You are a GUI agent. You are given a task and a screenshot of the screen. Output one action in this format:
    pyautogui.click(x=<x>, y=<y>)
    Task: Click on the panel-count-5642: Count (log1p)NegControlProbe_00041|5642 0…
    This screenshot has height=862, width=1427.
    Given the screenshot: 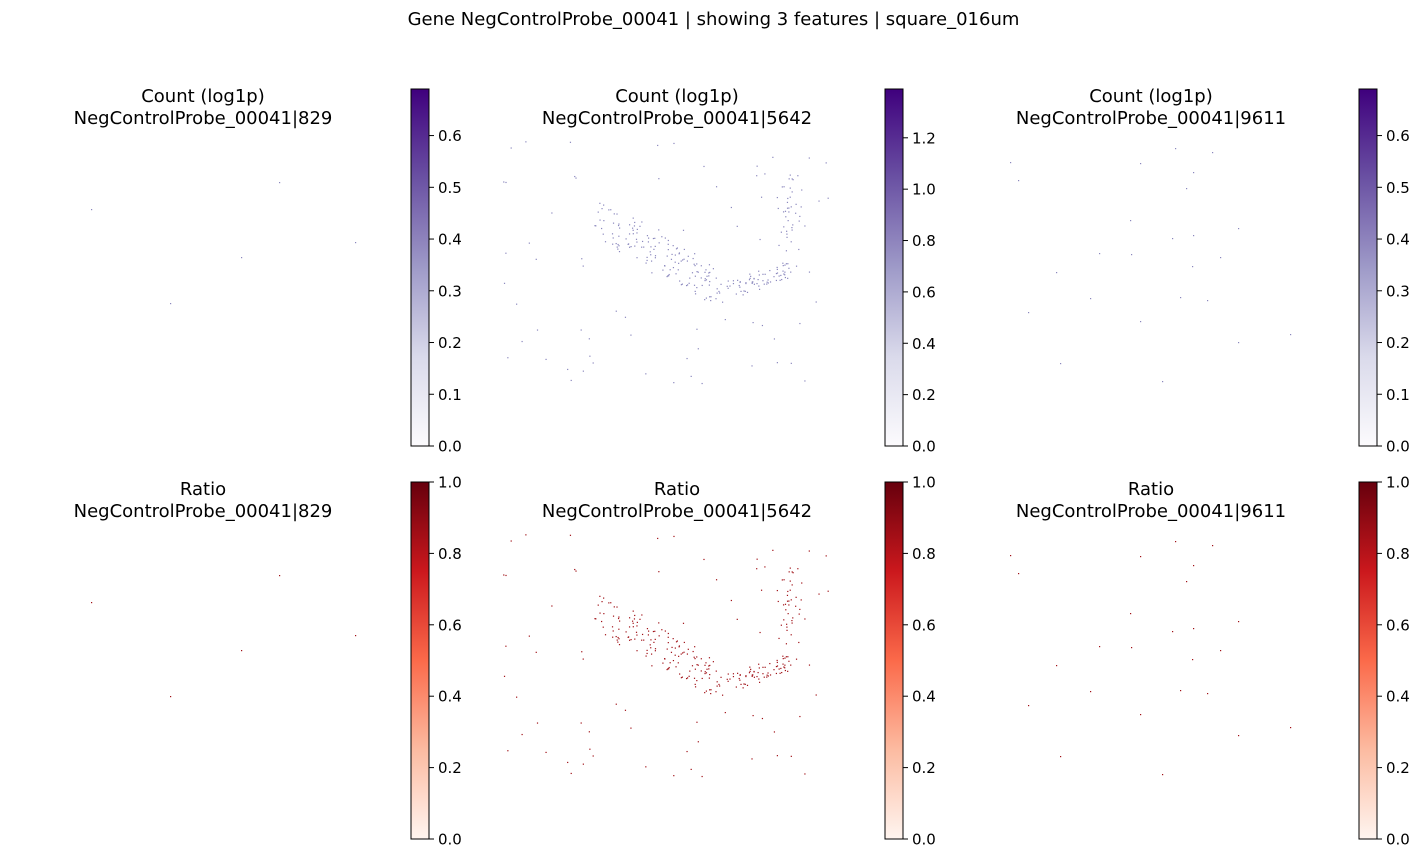 What is the action you would take?
    pyautogui.click(x=719, y=271)
    